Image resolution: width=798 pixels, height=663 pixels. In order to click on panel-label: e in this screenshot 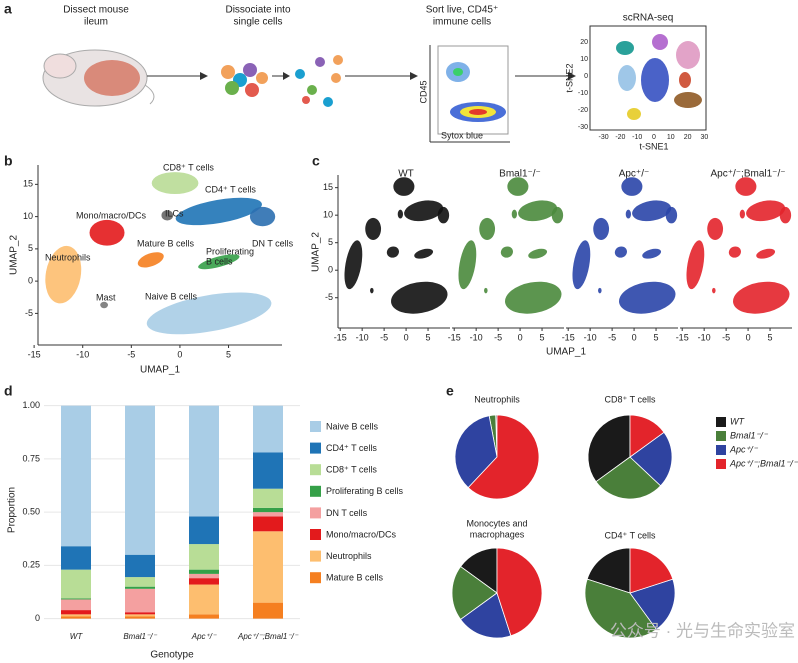, I will do `click(450, 391)`.